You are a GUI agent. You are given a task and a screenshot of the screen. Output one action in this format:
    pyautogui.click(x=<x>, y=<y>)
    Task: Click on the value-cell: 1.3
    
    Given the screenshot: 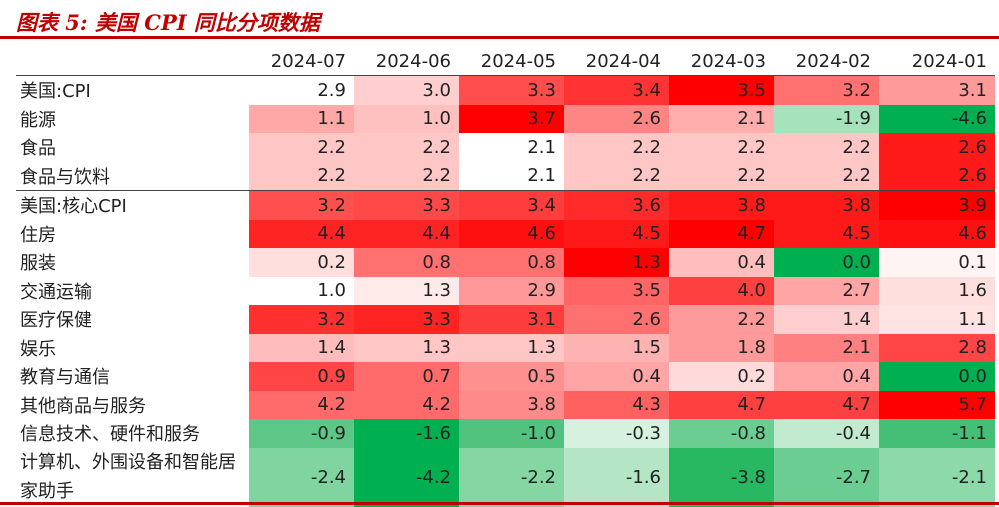 What is the action you would take?
    pyautogui.click(x=616, y=262)
    